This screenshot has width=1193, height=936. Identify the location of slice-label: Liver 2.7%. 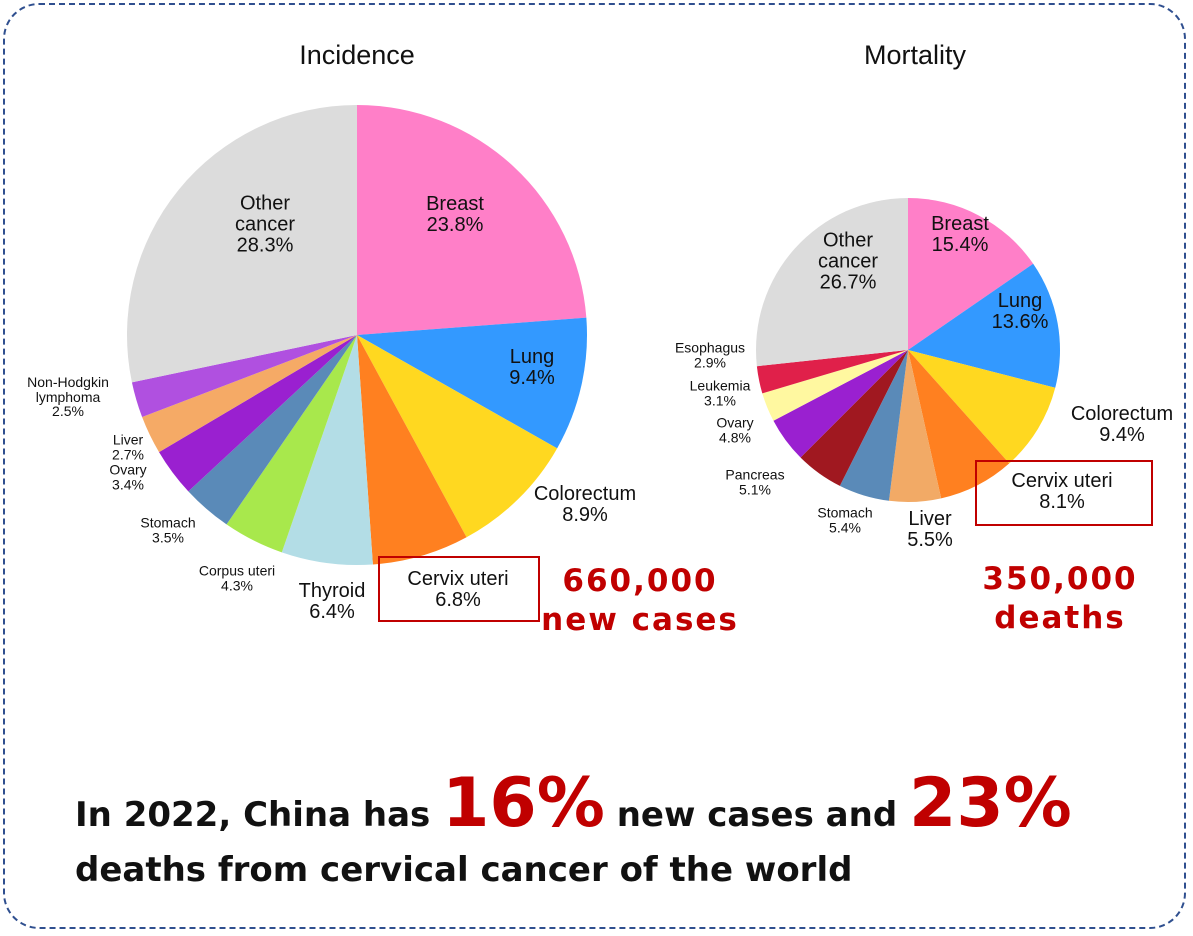
(128, 446).